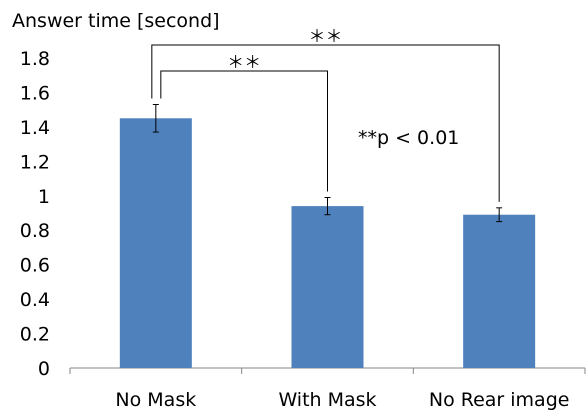 This screenshot has height=417, width=587. What do you see at coordinates (327, 287) in the screenshot?
I see `bar-with-mask` at bounding box center [327, 287].